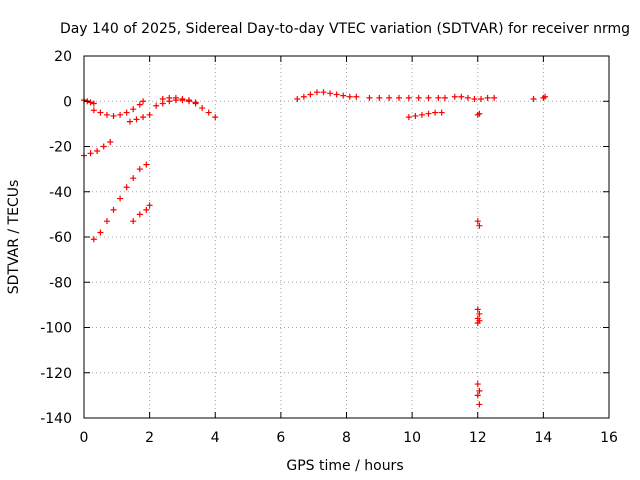  I want to click on series-arc-h, so click(189, 107).